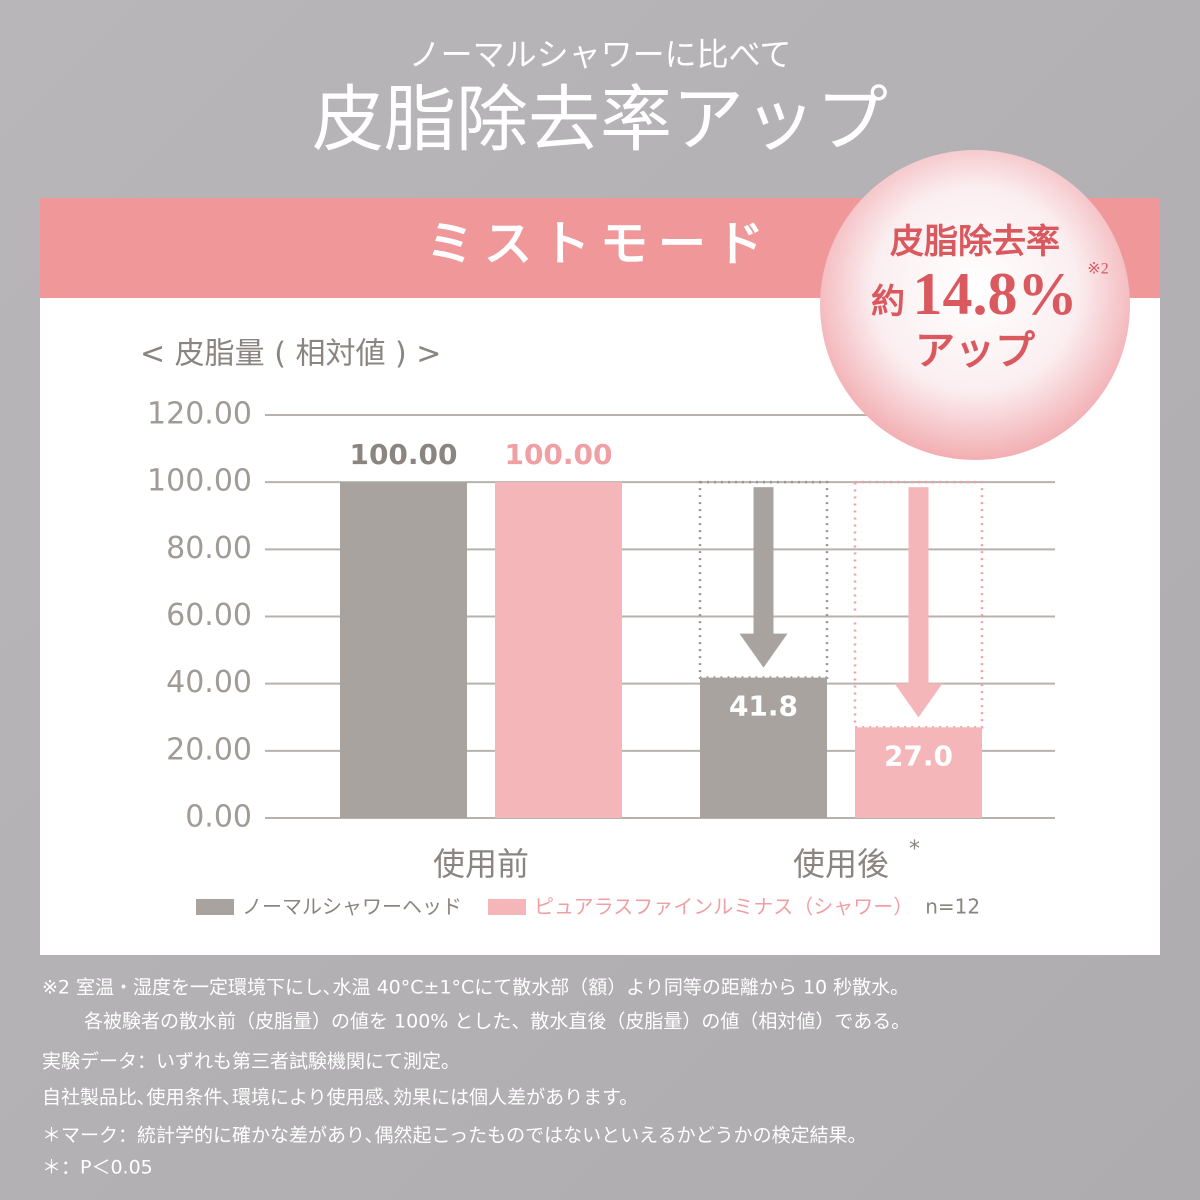  I want to click on y-tick-label: 80.00, so click(209, 548).